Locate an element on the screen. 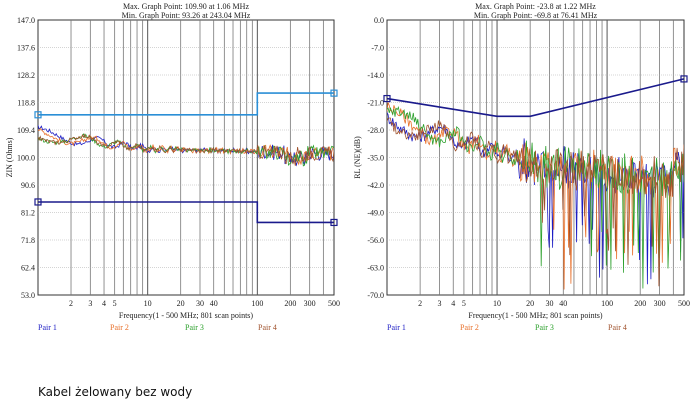 This screenshot has height=411, width=697. y-tick-label: -42.0 is located at coordinates (375, 185).